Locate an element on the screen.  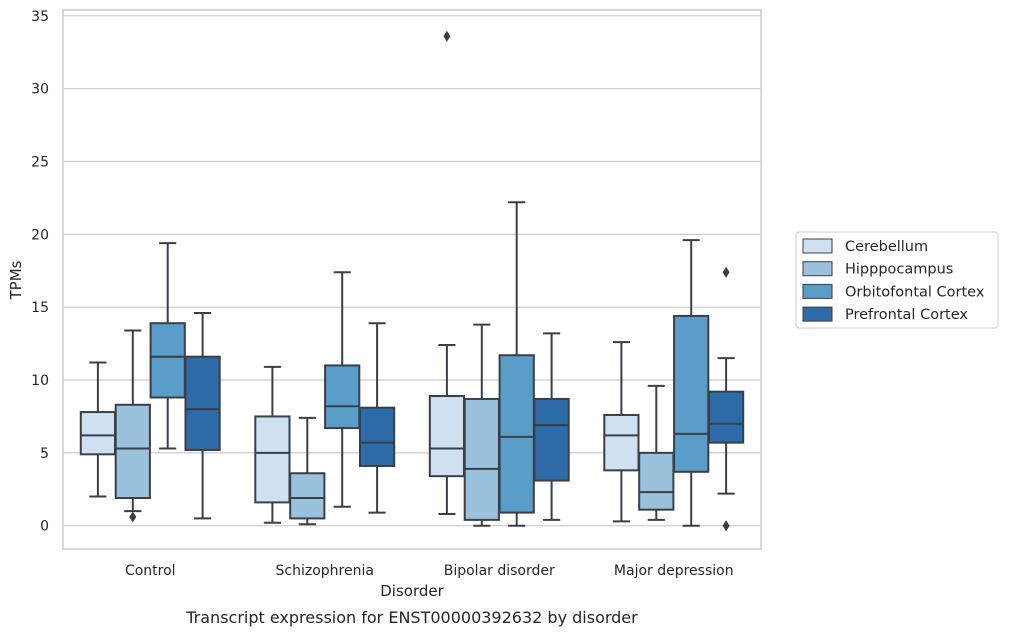
box-control-hipppocampus is located at coordinates (132, 426).